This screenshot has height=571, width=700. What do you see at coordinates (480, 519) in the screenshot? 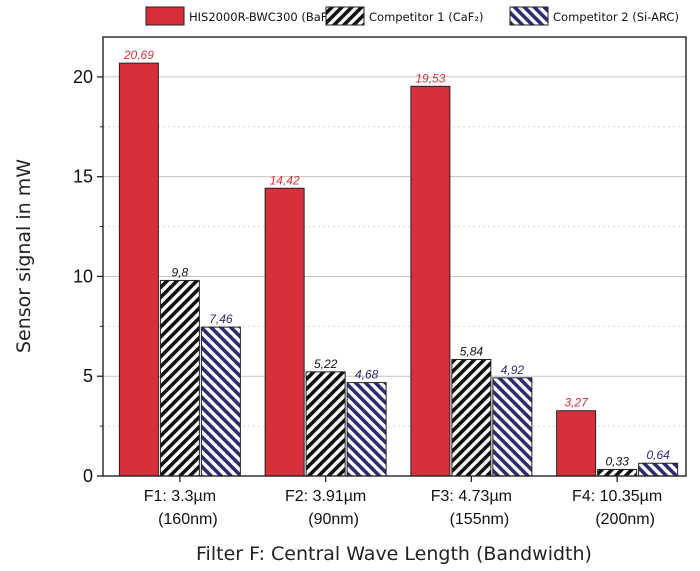
I see `x-category-sublabel: (155nm)` at bounding box center [480, 519].